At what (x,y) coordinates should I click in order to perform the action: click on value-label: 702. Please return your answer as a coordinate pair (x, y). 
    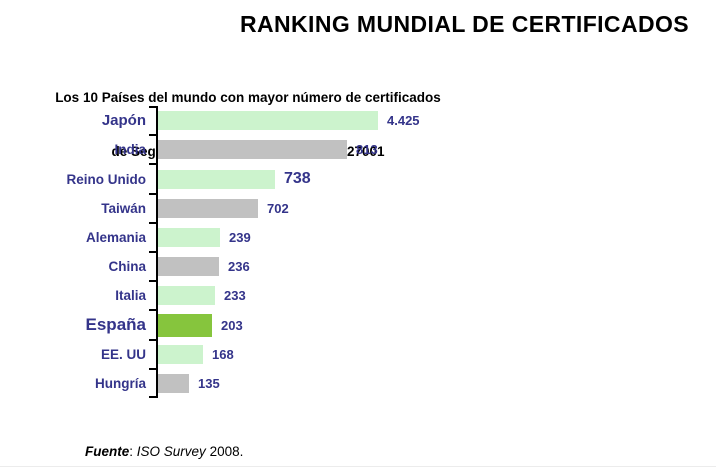
    Looking at the image, I should click on (278, 208).